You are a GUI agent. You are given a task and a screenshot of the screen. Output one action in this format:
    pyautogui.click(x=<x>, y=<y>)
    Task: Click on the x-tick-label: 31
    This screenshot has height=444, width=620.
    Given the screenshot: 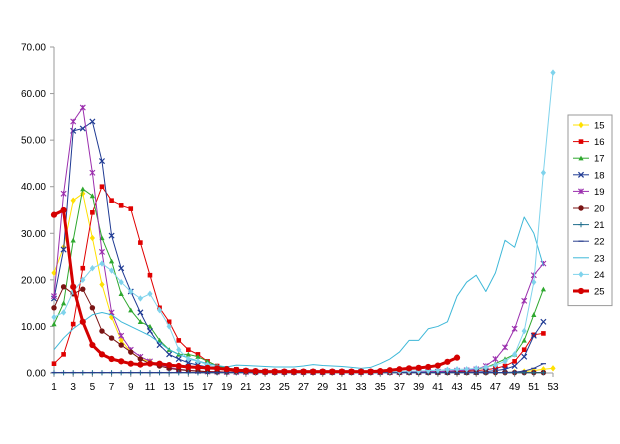 What is the action you would take?
    pyautogui.click(x=342, y=387)
    